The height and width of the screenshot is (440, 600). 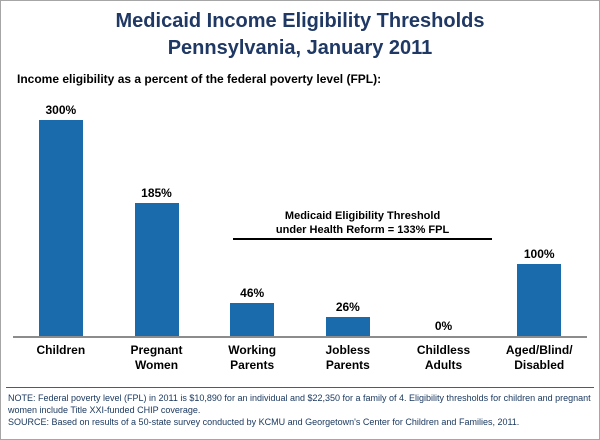 I want to click on bar-value-label: 300%, so click(x=61, y=110).